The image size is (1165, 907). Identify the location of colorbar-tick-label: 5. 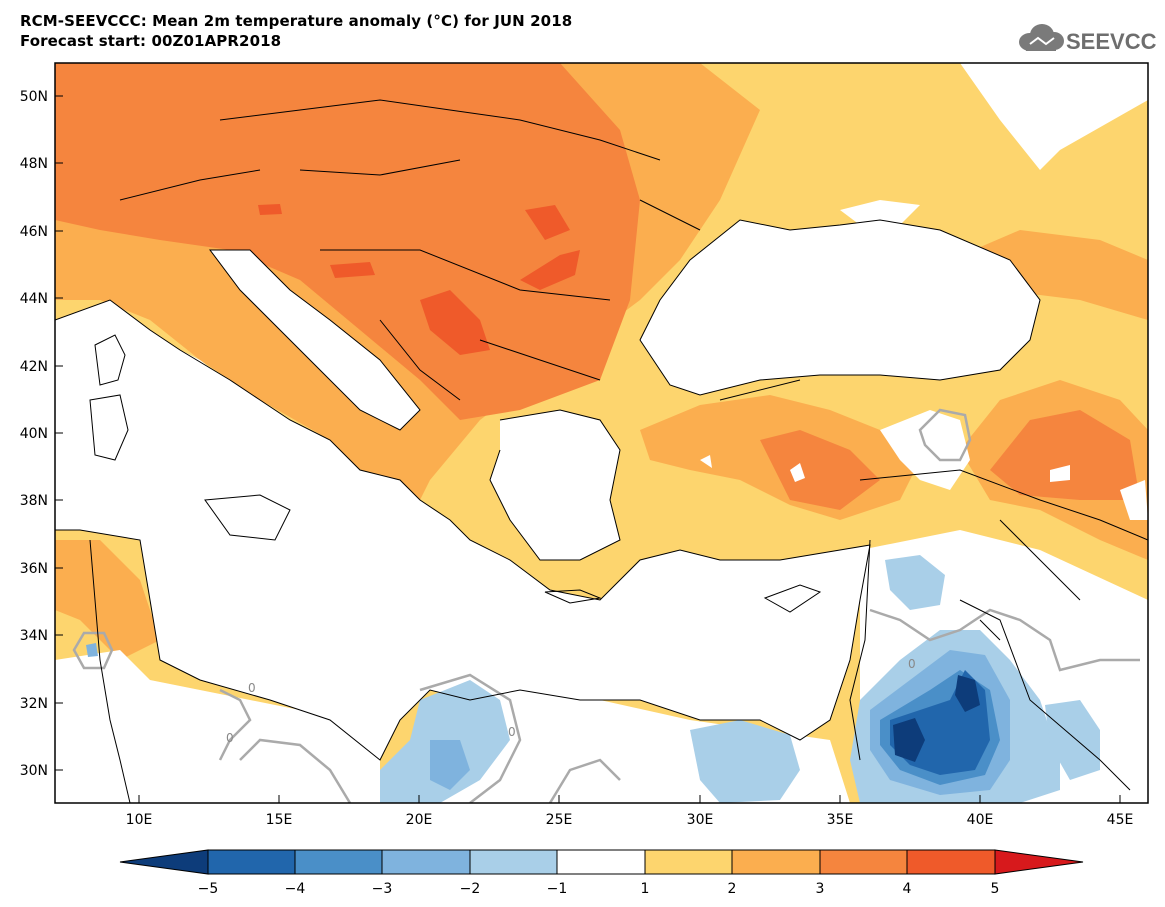
(995, 889).